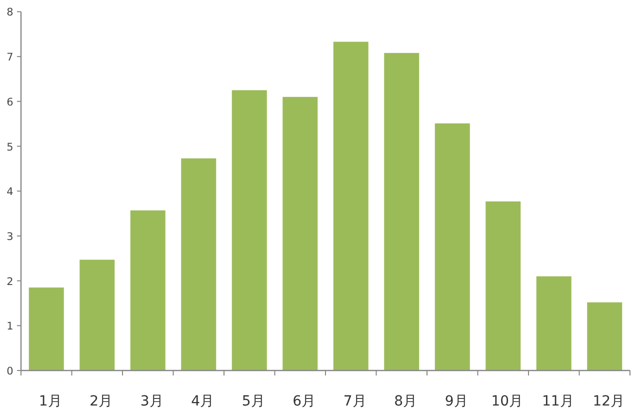 This screenshot has height=418, width=640. I want to click on x-tick-label: 1月, so click(50, 402).